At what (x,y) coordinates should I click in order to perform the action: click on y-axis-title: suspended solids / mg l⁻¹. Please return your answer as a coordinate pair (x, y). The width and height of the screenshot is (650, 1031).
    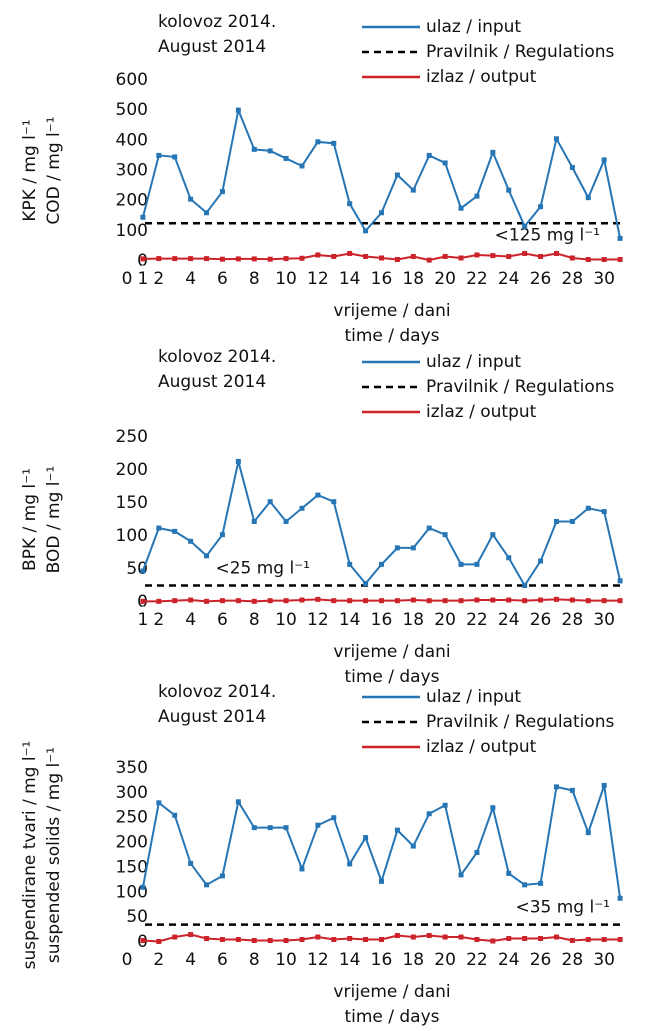
    Looking at the image, I should click on (54, 855).